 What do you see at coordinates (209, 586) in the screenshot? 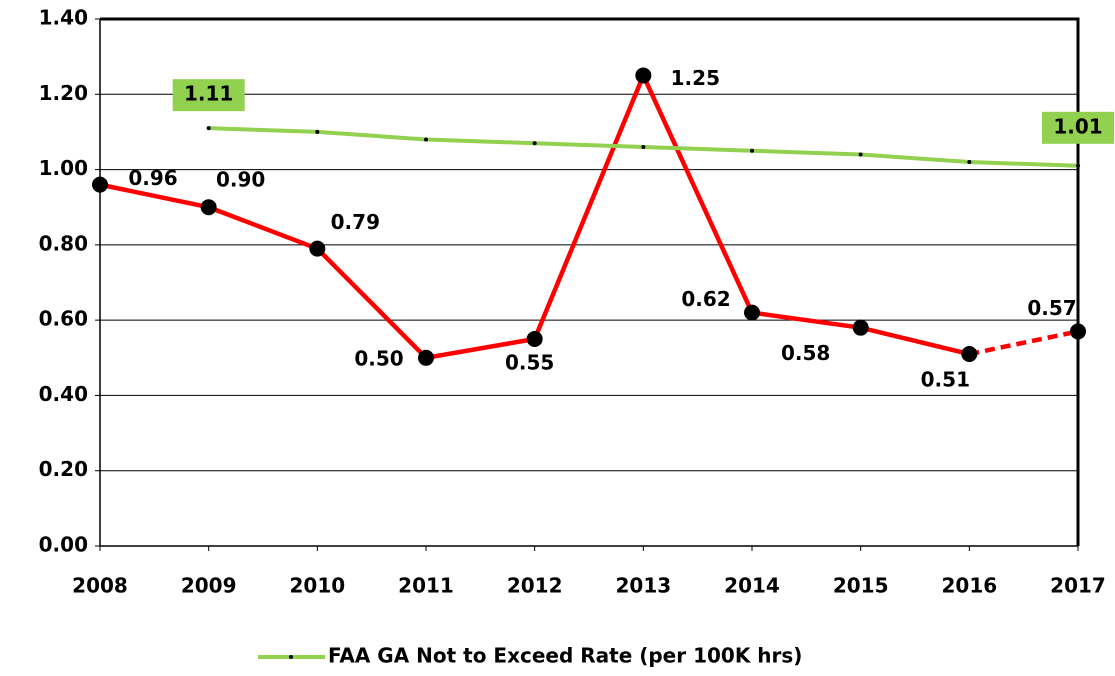
I see `x-tick-label: 2009` at bounding box center [209, 586].